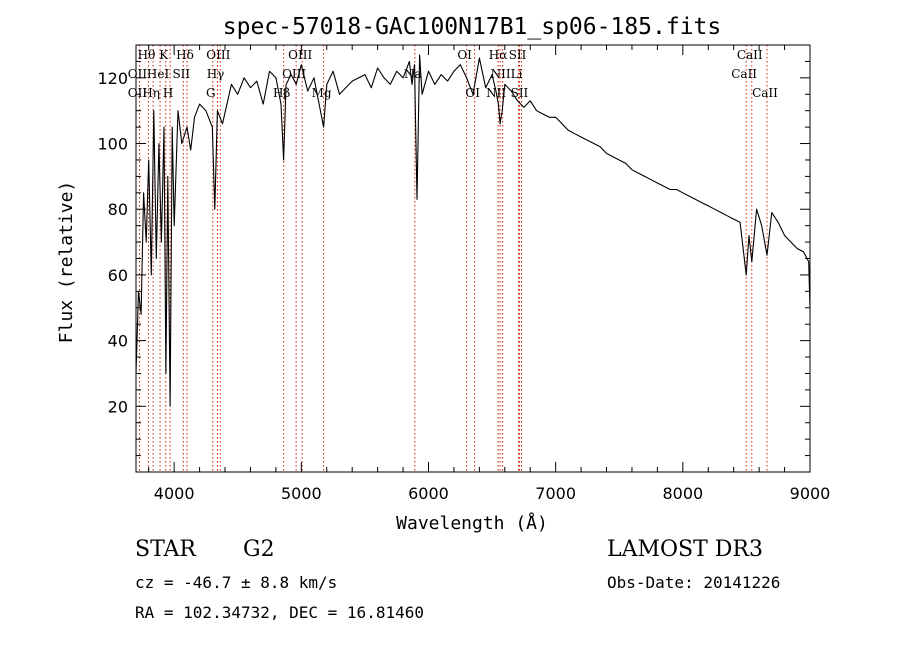 Image resolution: width=900 pixels, height=654 pixels. Describe the element at coordinates (694, 582) in the screenshot. I see `observation-date: Obs-Date: 20141226` at that location.